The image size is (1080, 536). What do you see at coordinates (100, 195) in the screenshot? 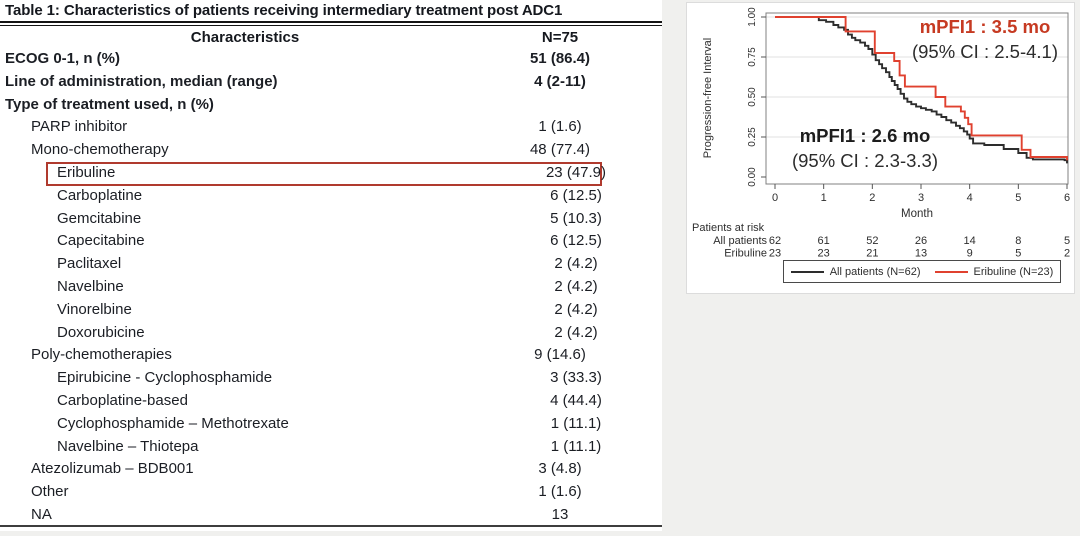
I see `row-label: Carboplatine` at bounding box center [100, 195].